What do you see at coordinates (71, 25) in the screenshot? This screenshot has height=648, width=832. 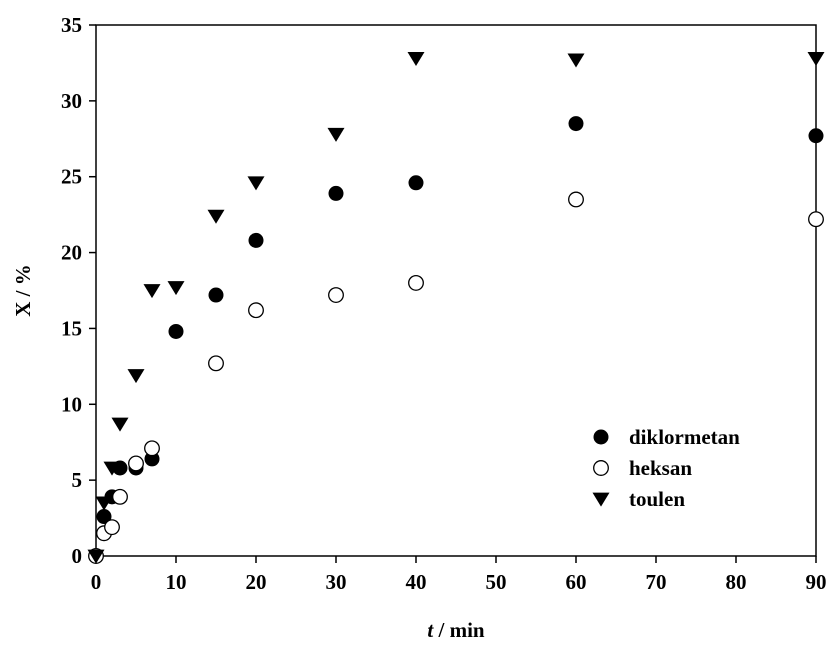 I see `y-tick-label: 35` at bounding box center [71, 25].